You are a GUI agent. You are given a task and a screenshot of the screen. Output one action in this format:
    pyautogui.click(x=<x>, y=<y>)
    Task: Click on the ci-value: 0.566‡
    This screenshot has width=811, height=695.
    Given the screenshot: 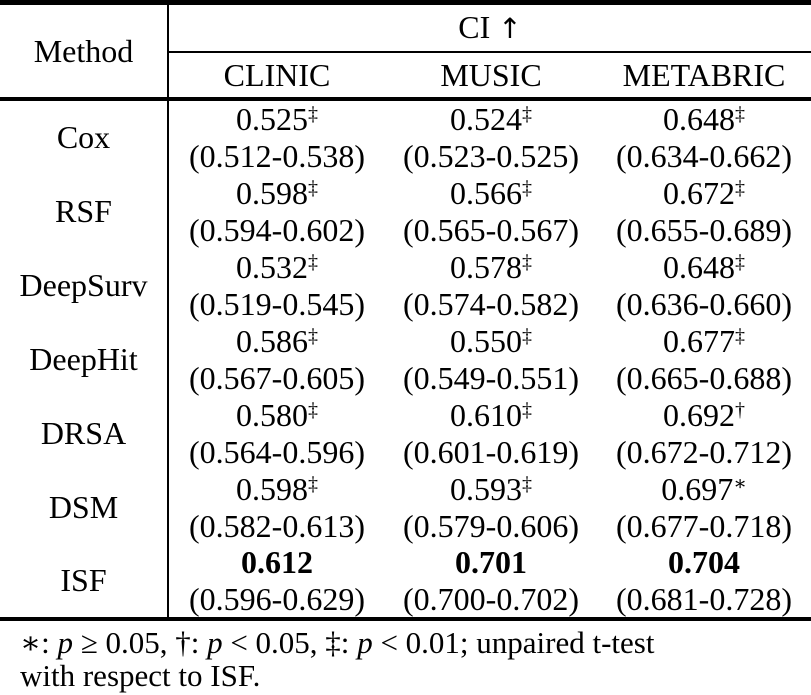 What is the action you would take?
    pyautogui.click(x=491, y=193)
    